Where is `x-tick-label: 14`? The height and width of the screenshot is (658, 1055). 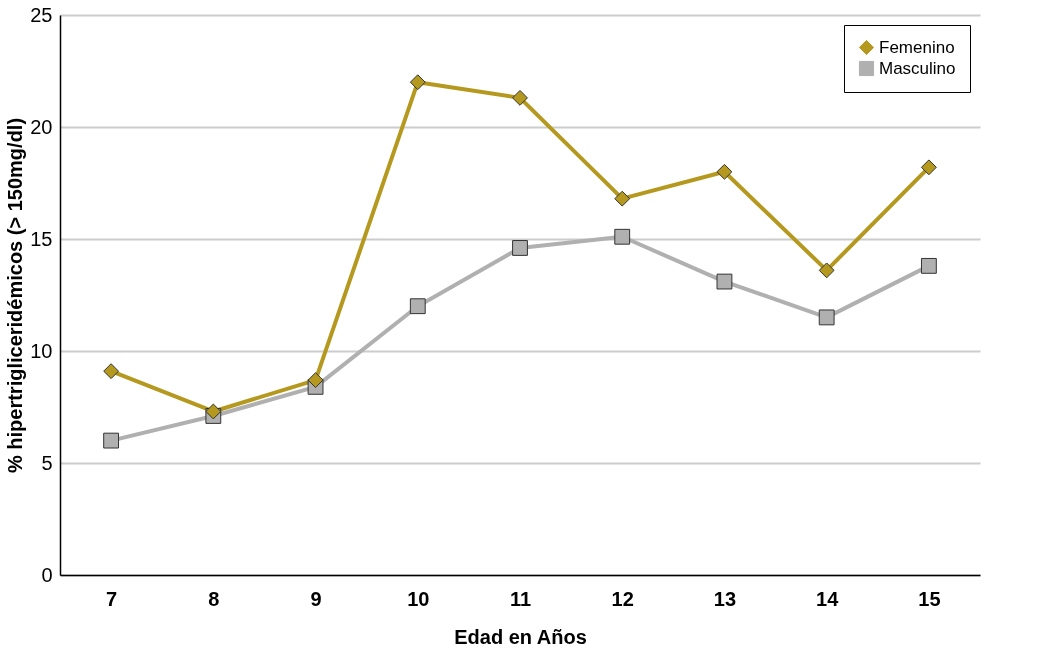 x-tick-label: 14 is located at coordinates (828, 598).